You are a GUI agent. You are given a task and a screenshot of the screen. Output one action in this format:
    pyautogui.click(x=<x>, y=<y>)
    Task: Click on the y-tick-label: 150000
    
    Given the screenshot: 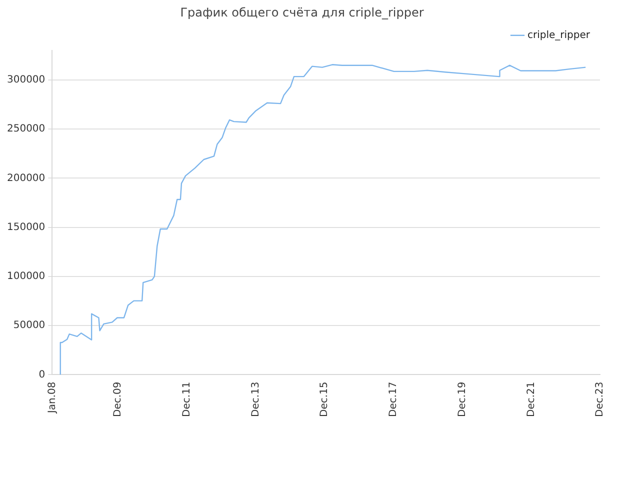 What is the action you would take?
    pyautogui.click(x=26, y=227)
    